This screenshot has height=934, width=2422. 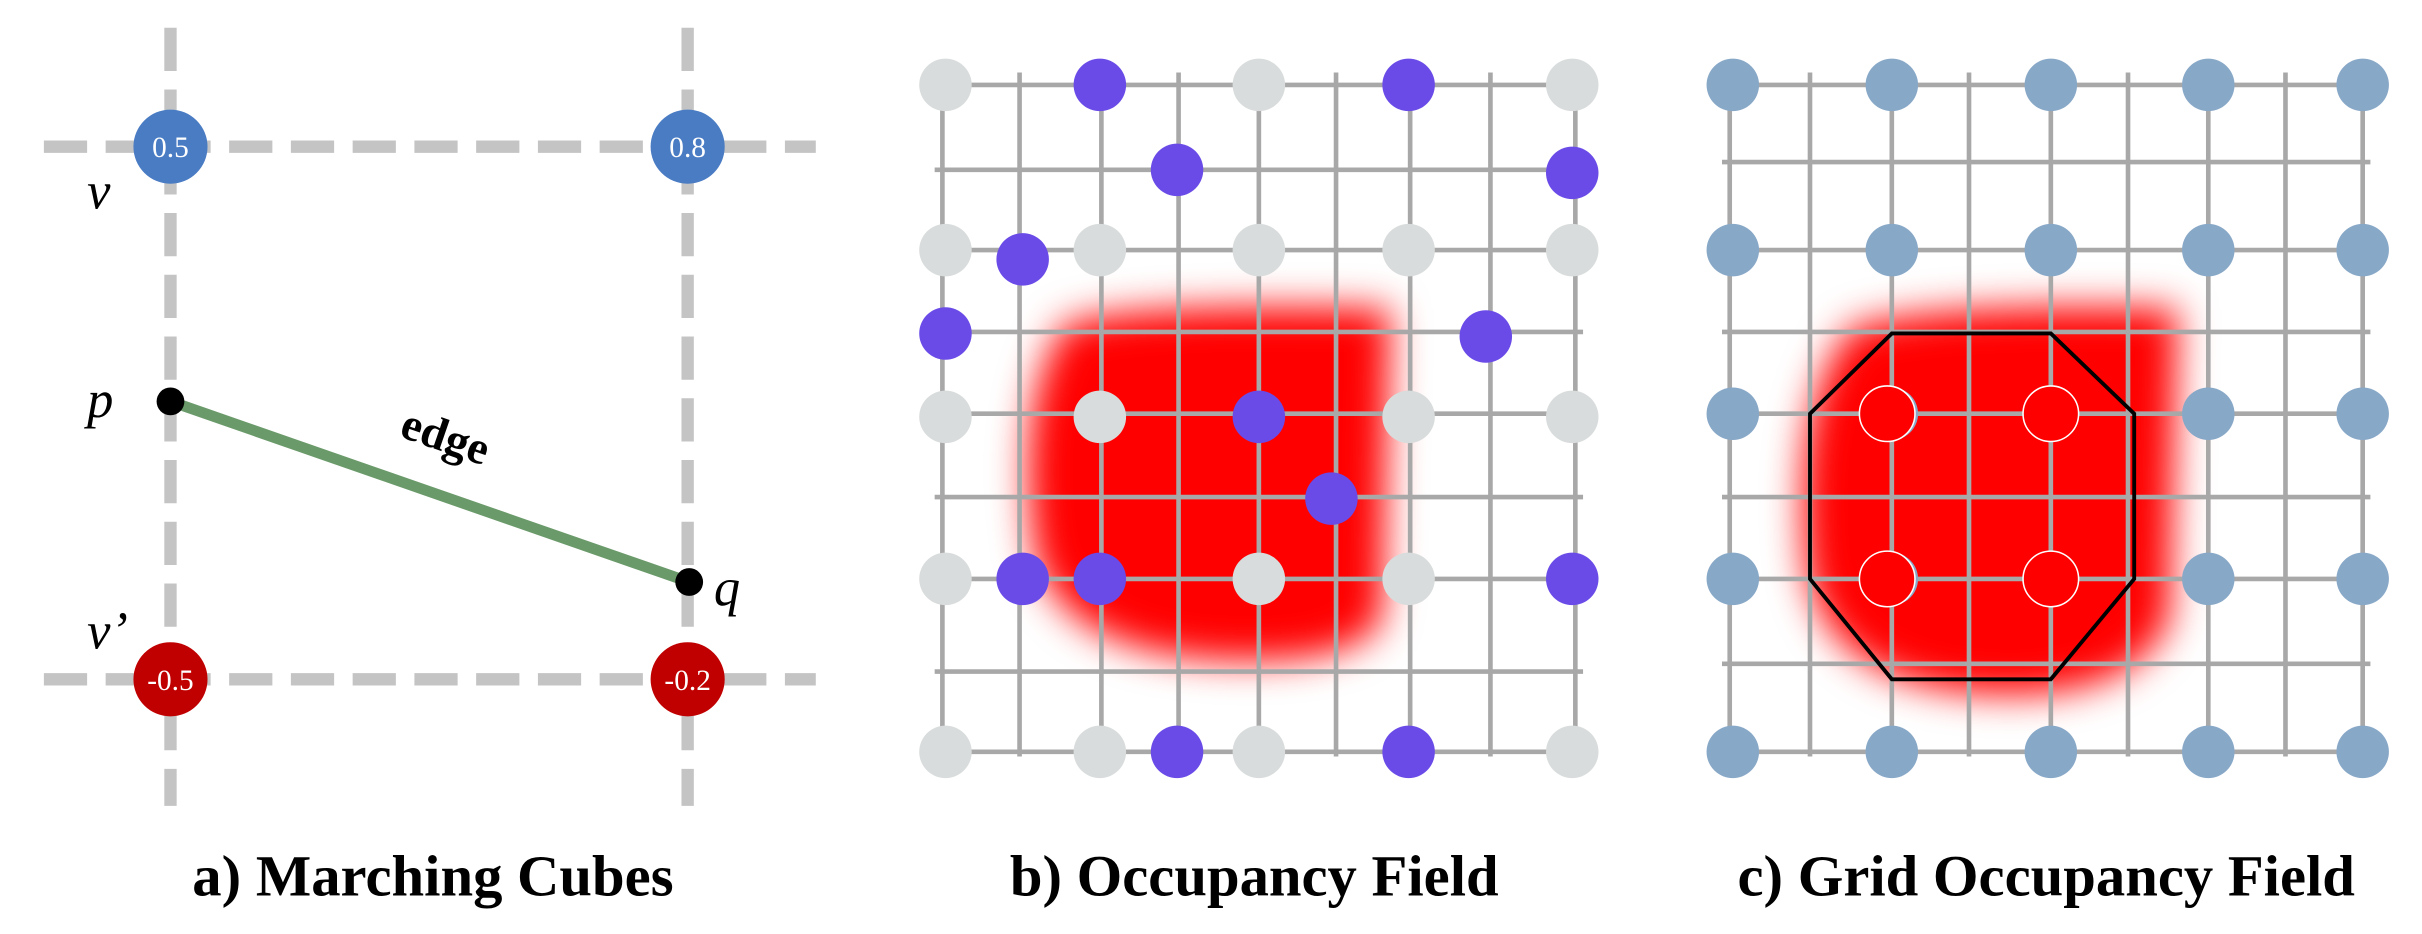 What do you see at coordinates (446, 437) in the screenshot?
I see `edge-label: edge` at bounding box center [446, 437].